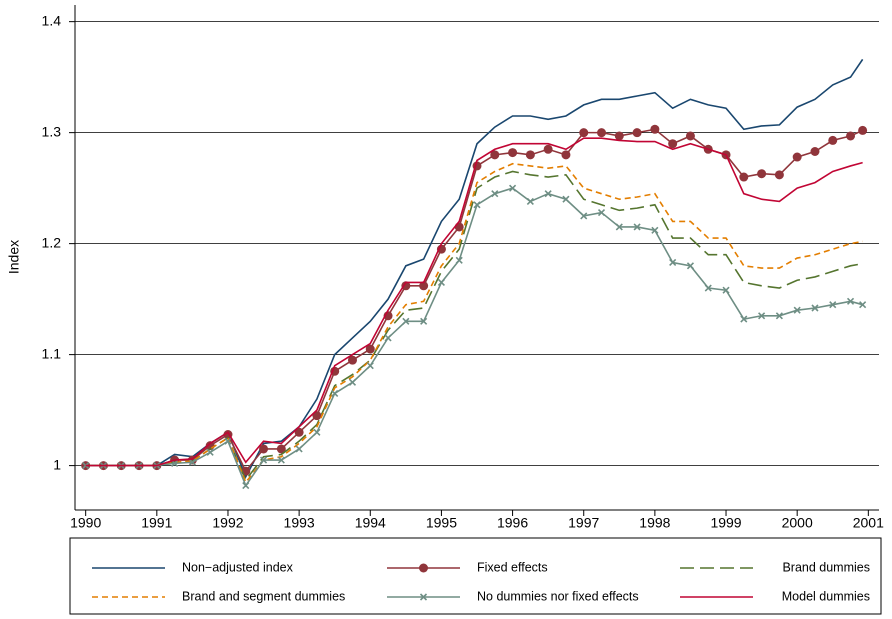 The height and width of the screenshot is (619, 892). What do you see at coordinates (475, 576) in the screenshot?
I see `legend-box` at bounding box center [475, 576].